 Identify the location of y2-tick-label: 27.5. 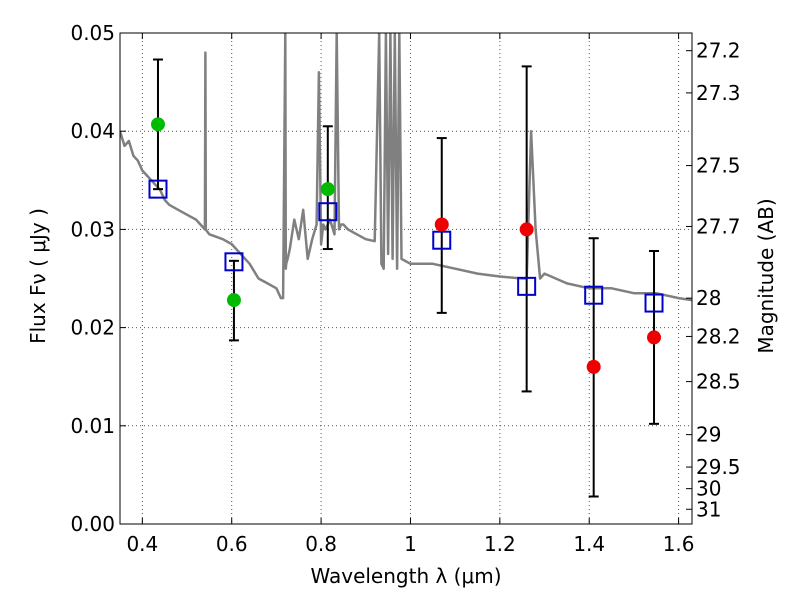
(718, 166).